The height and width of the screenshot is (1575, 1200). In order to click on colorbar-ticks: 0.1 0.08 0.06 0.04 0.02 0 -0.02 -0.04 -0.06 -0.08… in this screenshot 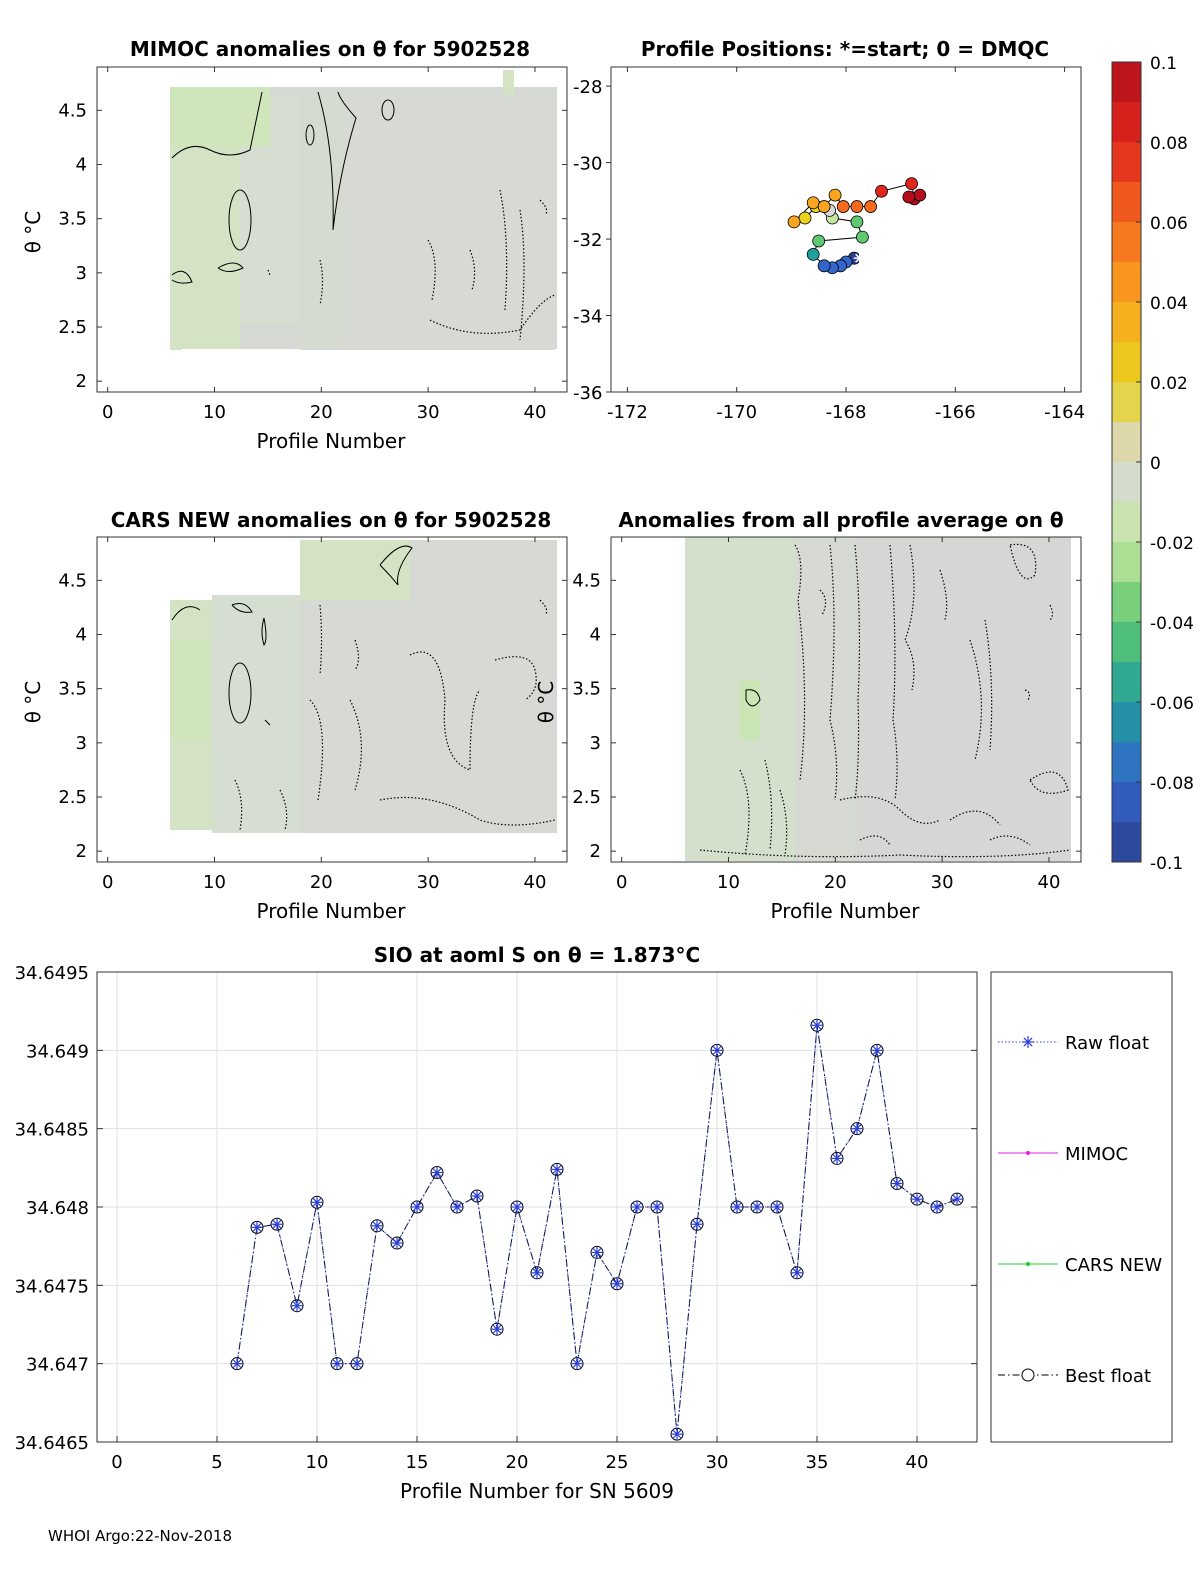, I will do `click(1165, 464)`.